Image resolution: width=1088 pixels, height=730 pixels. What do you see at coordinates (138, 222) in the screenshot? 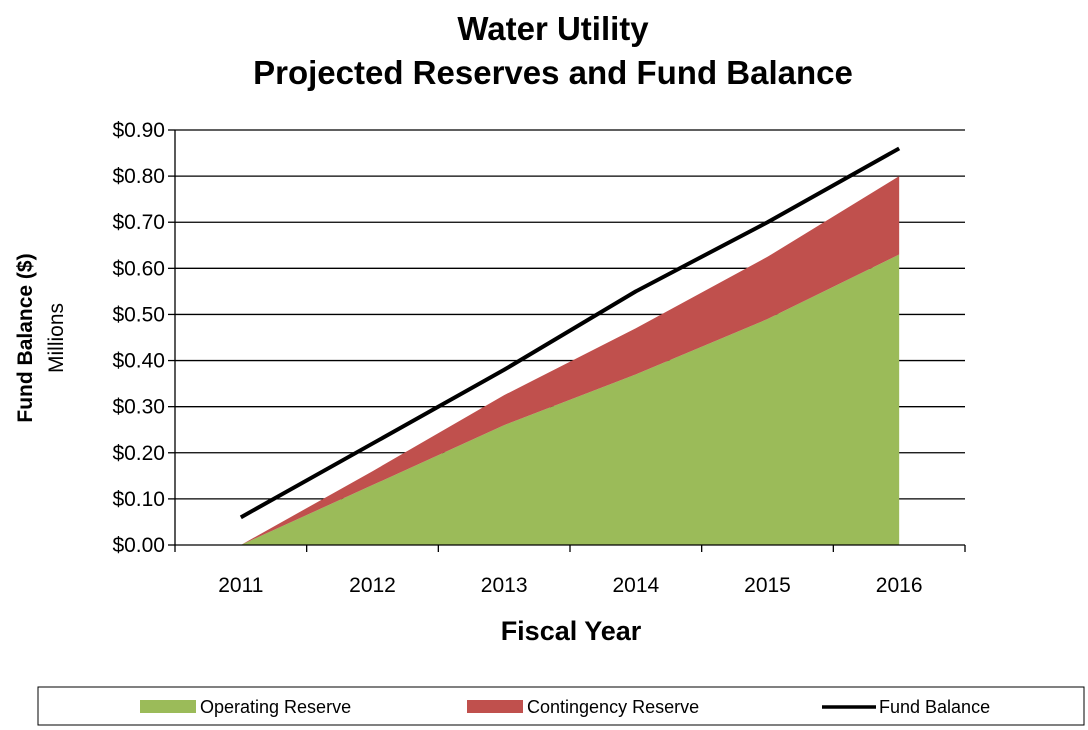
I see `y-tick-label: $0.70` at bounding box center [138, 222].